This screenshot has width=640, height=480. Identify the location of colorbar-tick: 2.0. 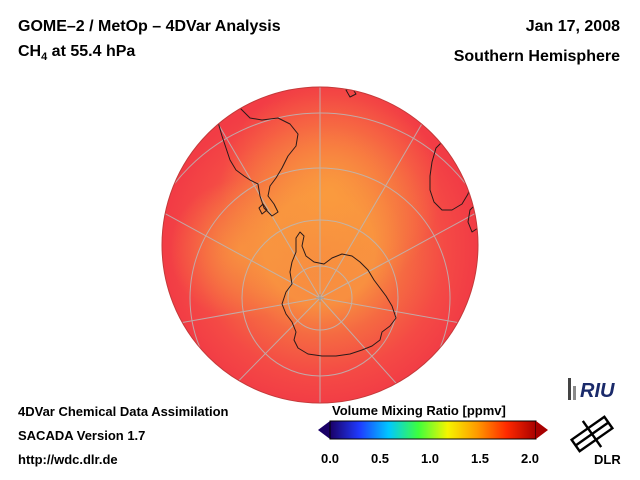
(530, 458).